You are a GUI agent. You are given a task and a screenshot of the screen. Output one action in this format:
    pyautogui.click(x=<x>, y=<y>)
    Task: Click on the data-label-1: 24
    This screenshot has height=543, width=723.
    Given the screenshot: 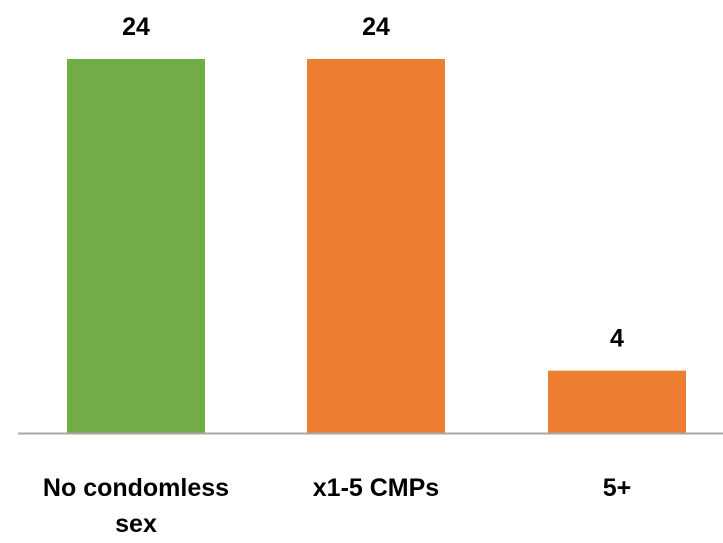 What is the action you would take?
    pyautogui.click(x=376, y=27)
    